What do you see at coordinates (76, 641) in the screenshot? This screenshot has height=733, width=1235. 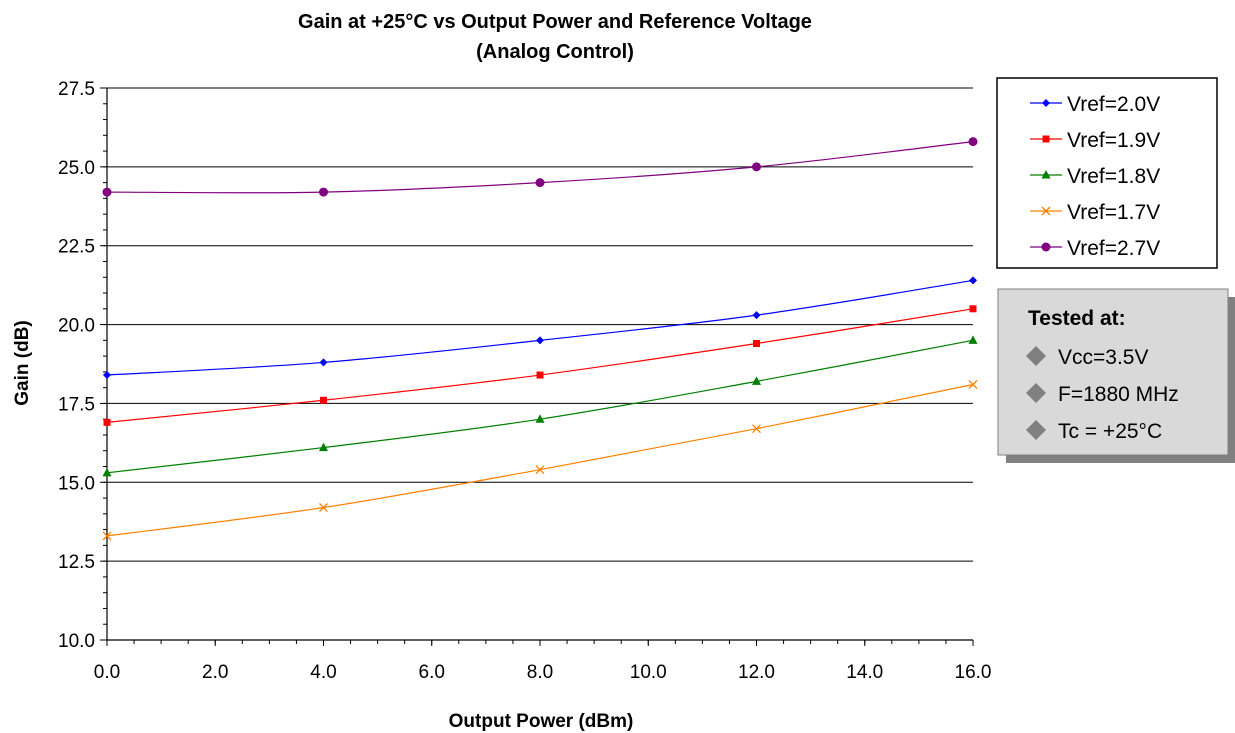 I see `y-tick-label: 10.0` at bounding box center [76, 641].